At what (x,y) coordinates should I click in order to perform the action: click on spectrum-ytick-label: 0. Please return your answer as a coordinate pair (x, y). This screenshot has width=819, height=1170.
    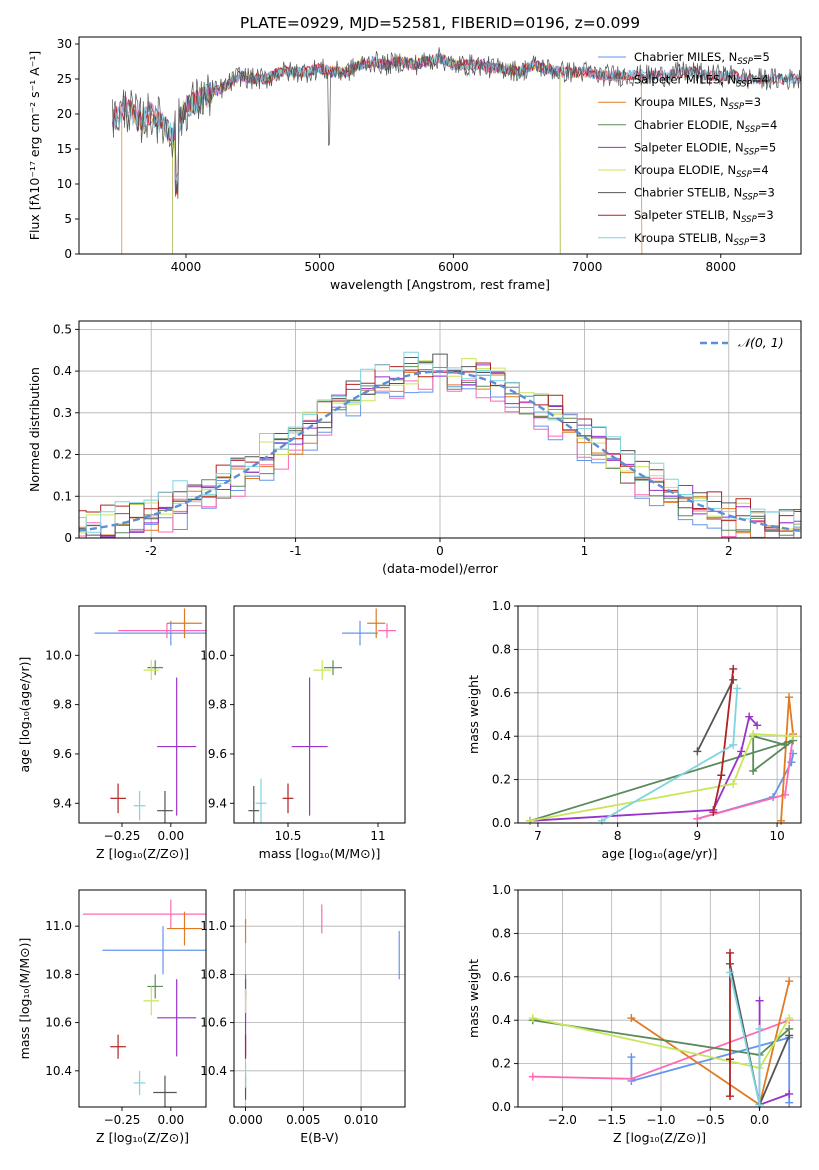
    Looking at the image, I should click on (68, 254).